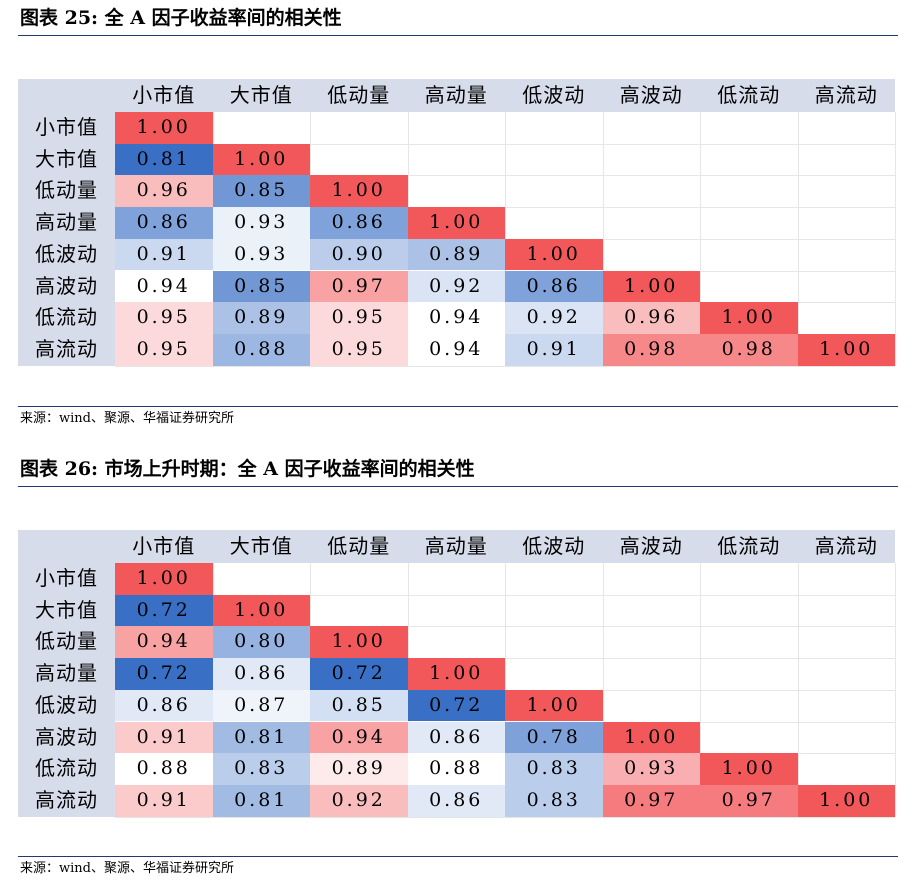 The width and height of the screenshot is (915, 883). Describe the element at coordinates (458, 35) in the screenshot. I see `title-rule` at that location.